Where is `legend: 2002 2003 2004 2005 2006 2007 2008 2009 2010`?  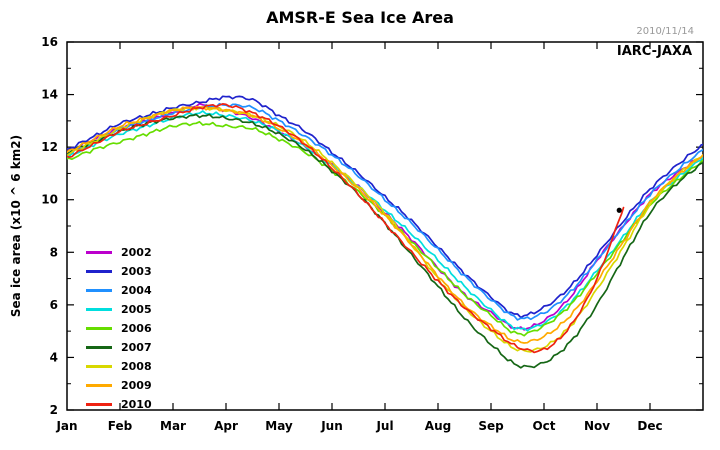
legend: 2002 2003 2004 2005 2006 2007 2008 2009 2010 is located at coordinates (119, 328).